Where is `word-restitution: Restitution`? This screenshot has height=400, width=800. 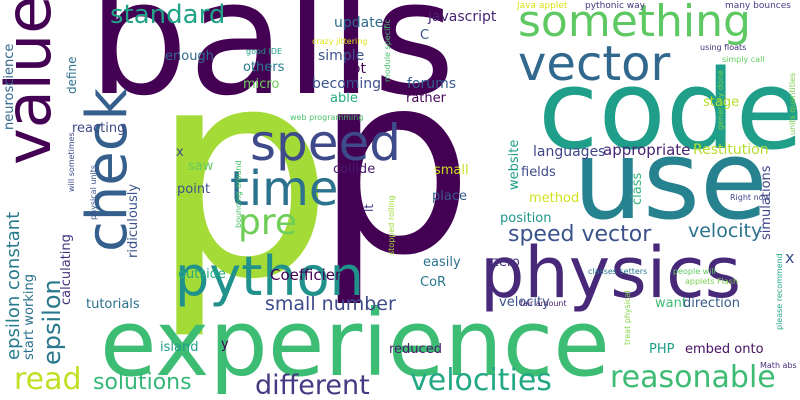
word-restitution: Restitution is located at coordinates (731, 150).